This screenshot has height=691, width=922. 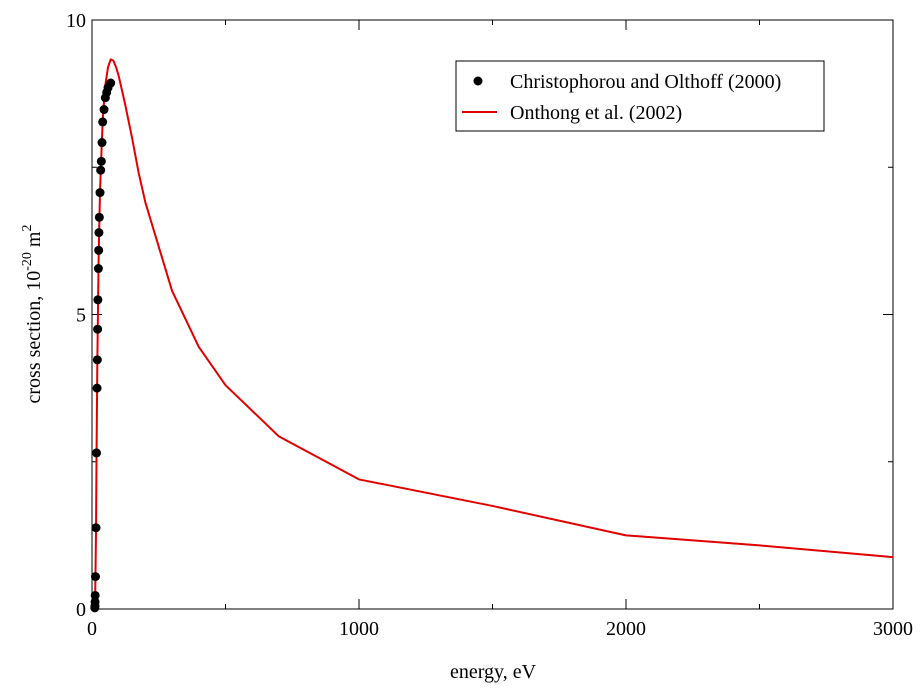 What do you see at coordinates (92, 629) in the screenshot?
I see `x-tick-label: 0` at bounding box center [92, 629].